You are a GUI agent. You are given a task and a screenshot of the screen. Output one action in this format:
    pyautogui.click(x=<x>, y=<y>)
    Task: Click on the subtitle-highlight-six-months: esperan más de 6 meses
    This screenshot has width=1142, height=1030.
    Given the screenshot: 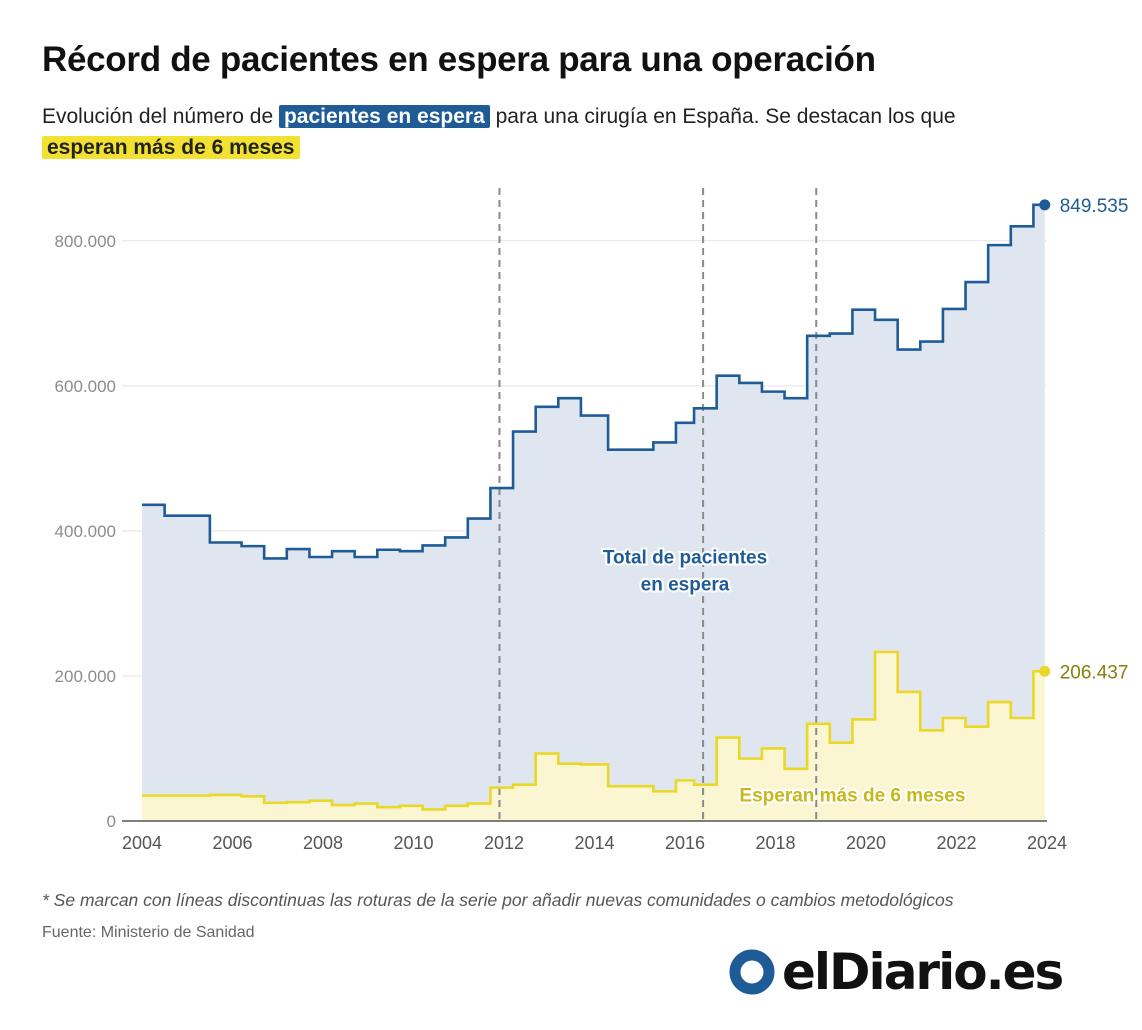 What is the action you would take?
    pyautogui.click(x=171, y=147)
    